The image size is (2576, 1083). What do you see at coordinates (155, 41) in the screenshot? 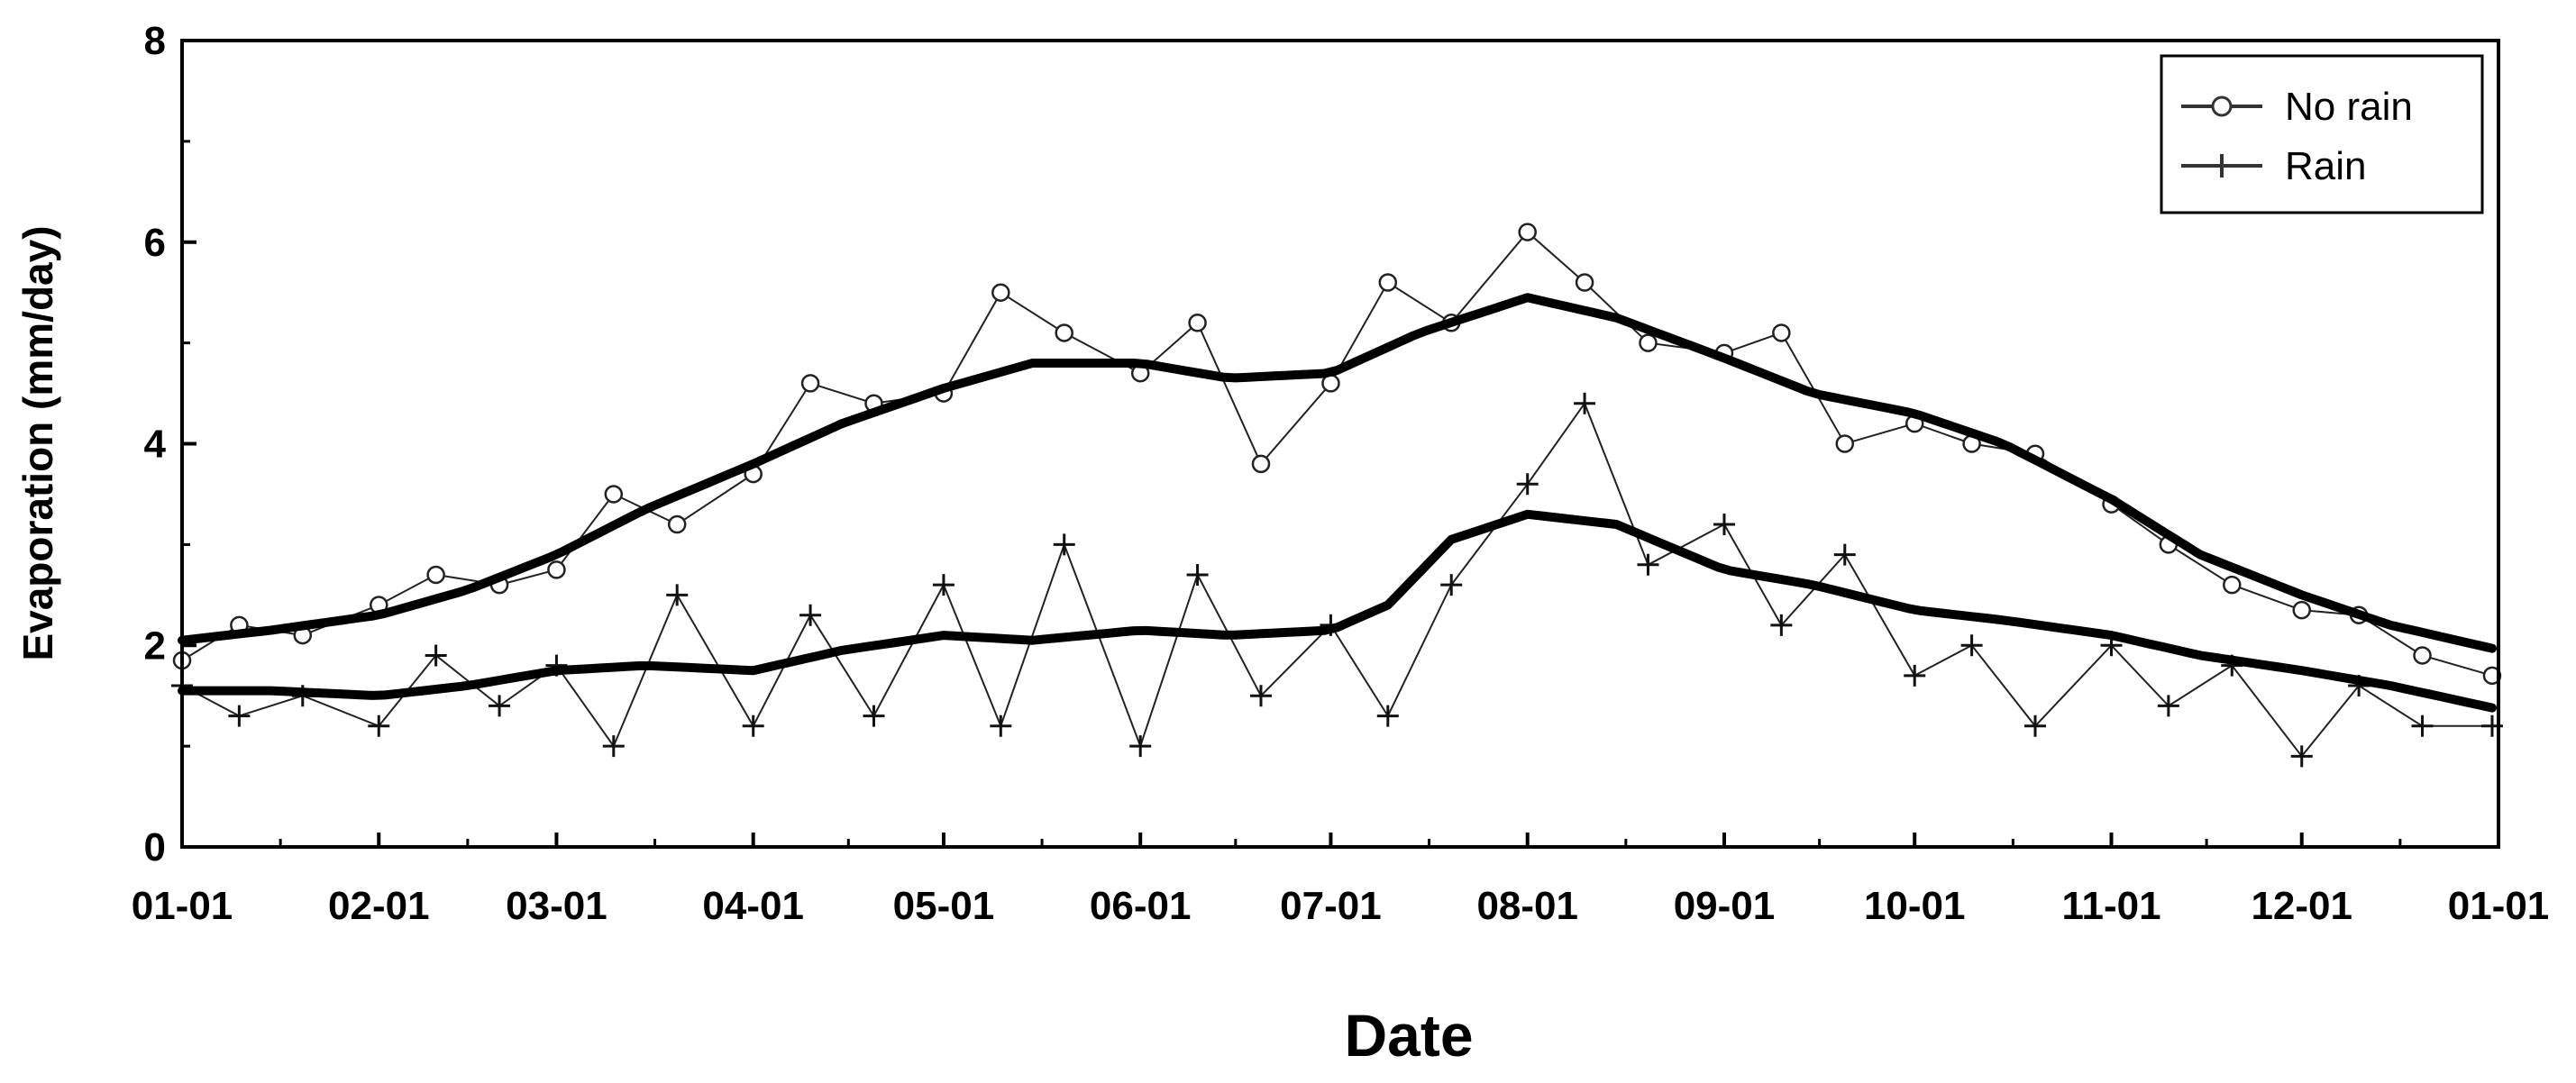
I see `y-tick-label: 8` at bounding box center [155, 41].